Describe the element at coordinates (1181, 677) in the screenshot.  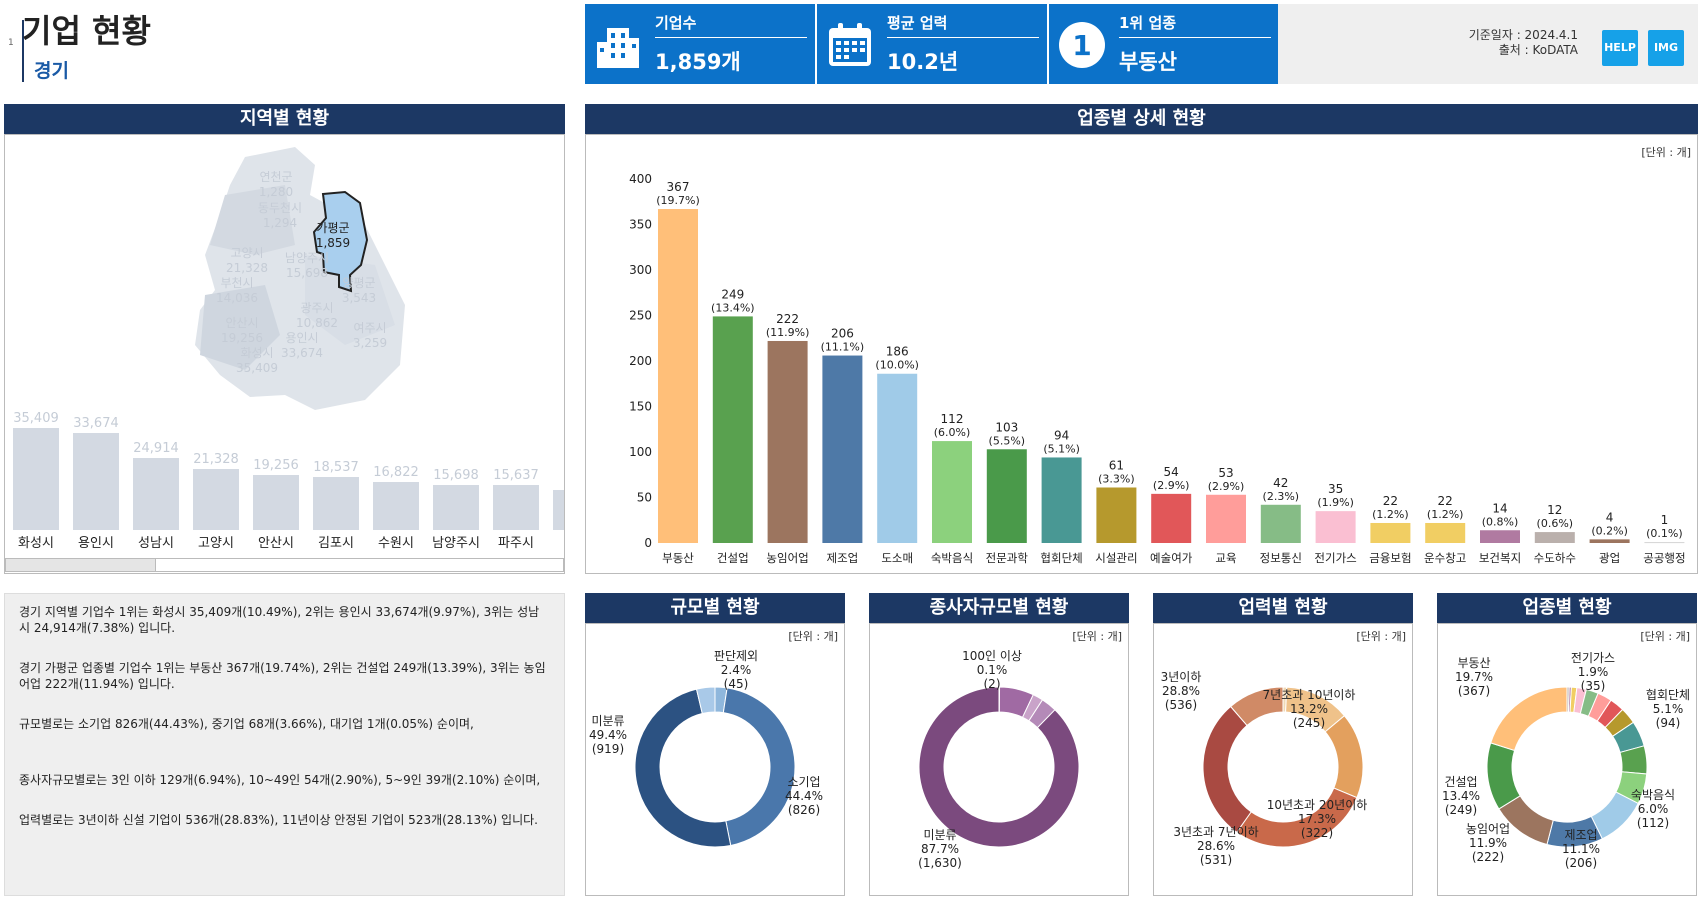
I see `donut-label: 3년이하` at that location.